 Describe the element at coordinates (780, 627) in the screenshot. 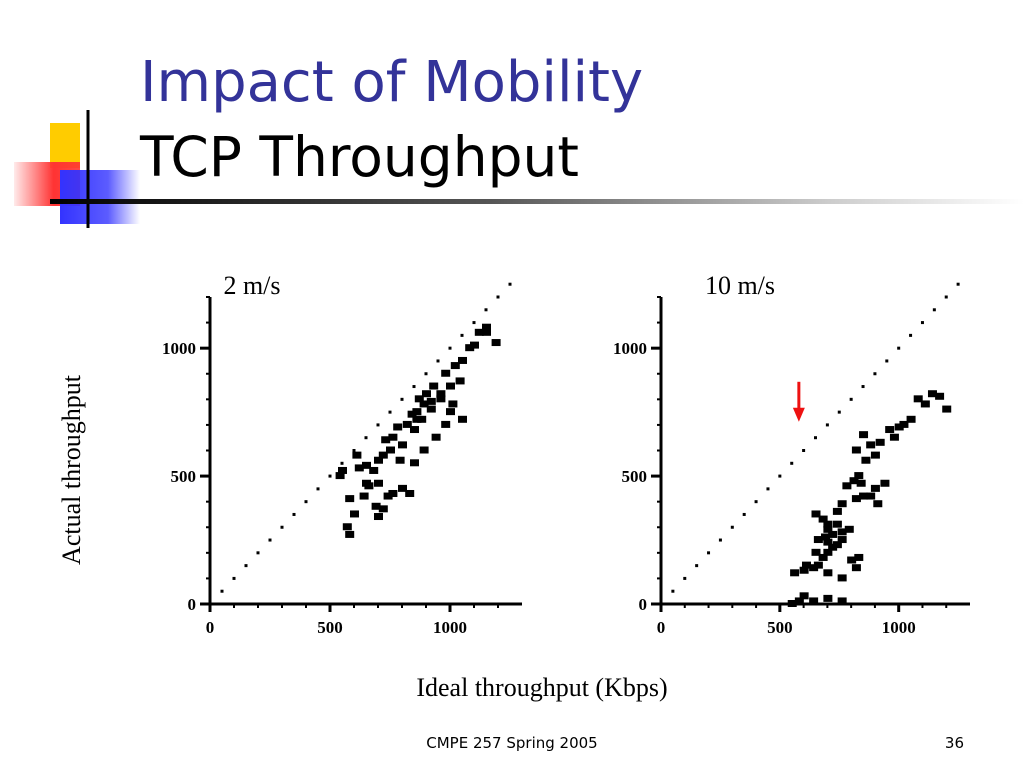

I see `x-tick-label: 500` at that location.